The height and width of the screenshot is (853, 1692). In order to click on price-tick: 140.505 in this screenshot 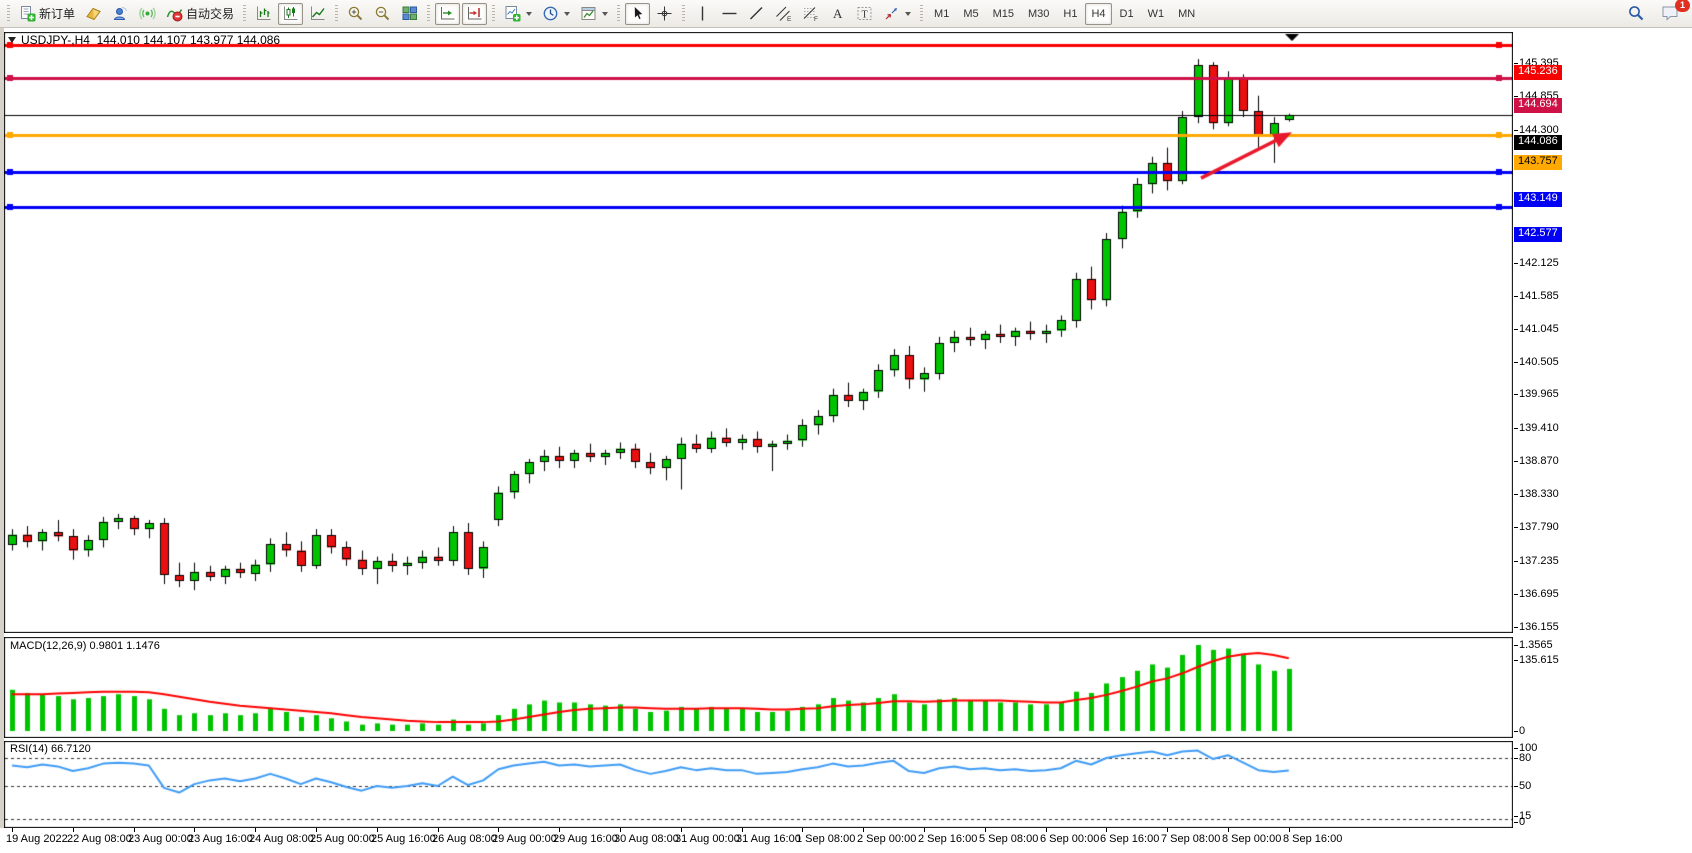, I will do `click(1536, 361)`.